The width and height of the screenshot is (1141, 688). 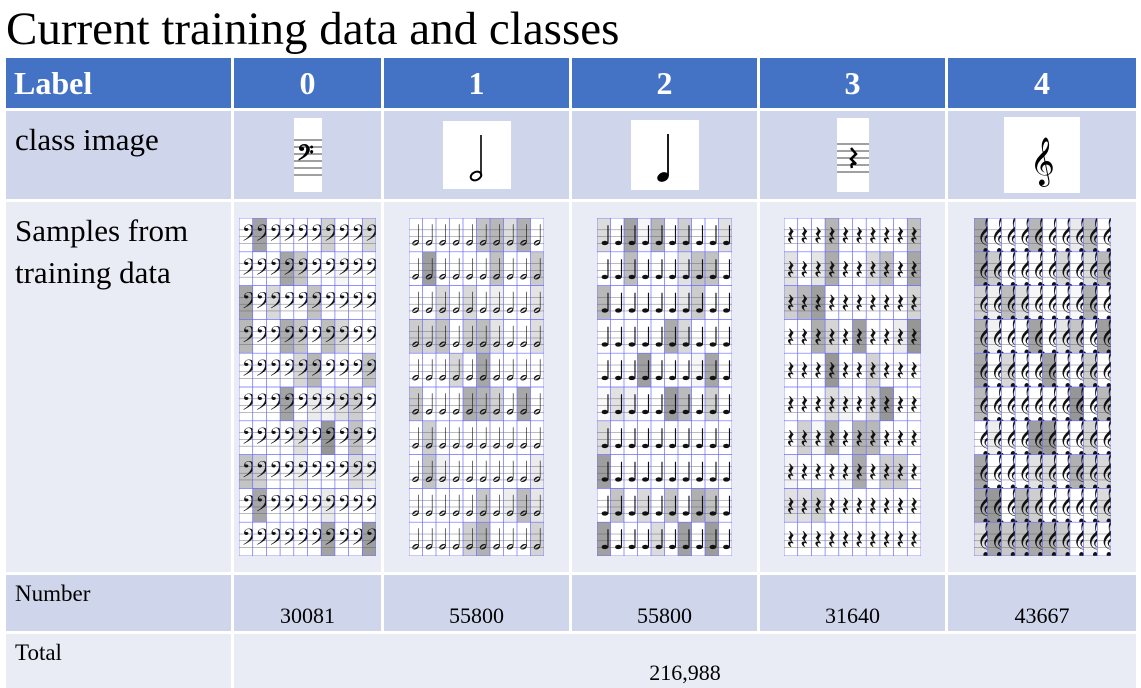 What do you see at coordinates (307, 83) in the screenshot?
I see `header-class-0: 0` at bounding box center [307, 83].